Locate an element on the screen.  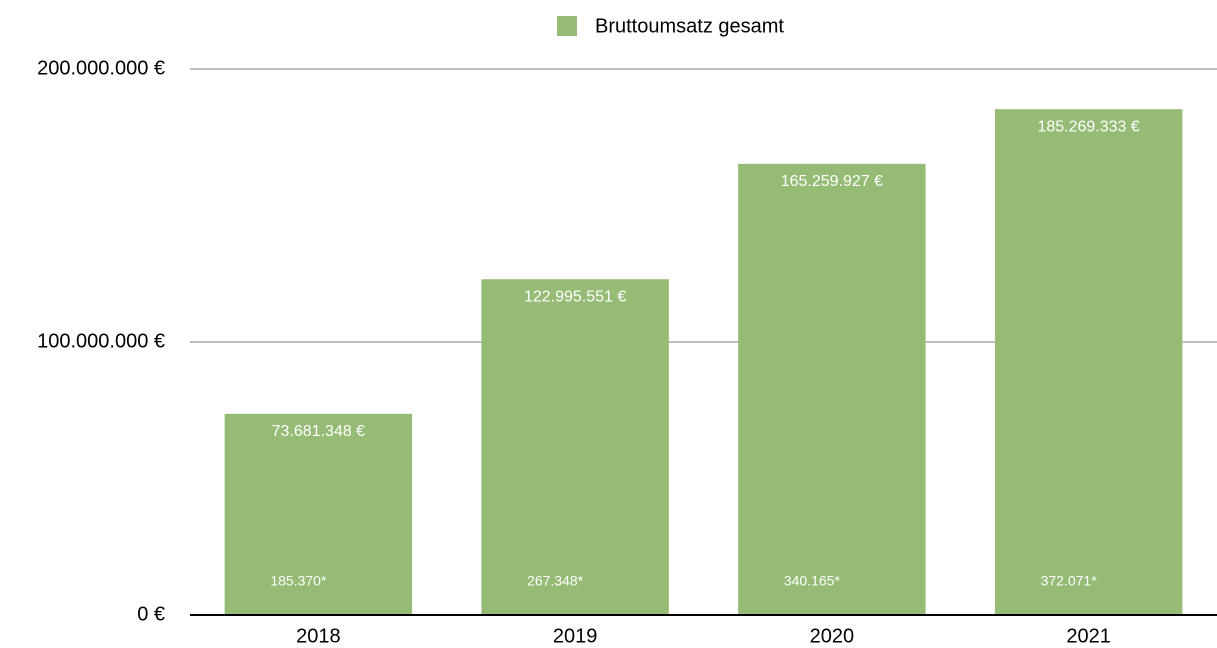
legend-label: Bruttoumsatz gesamt is located at coordinates (689, 26).